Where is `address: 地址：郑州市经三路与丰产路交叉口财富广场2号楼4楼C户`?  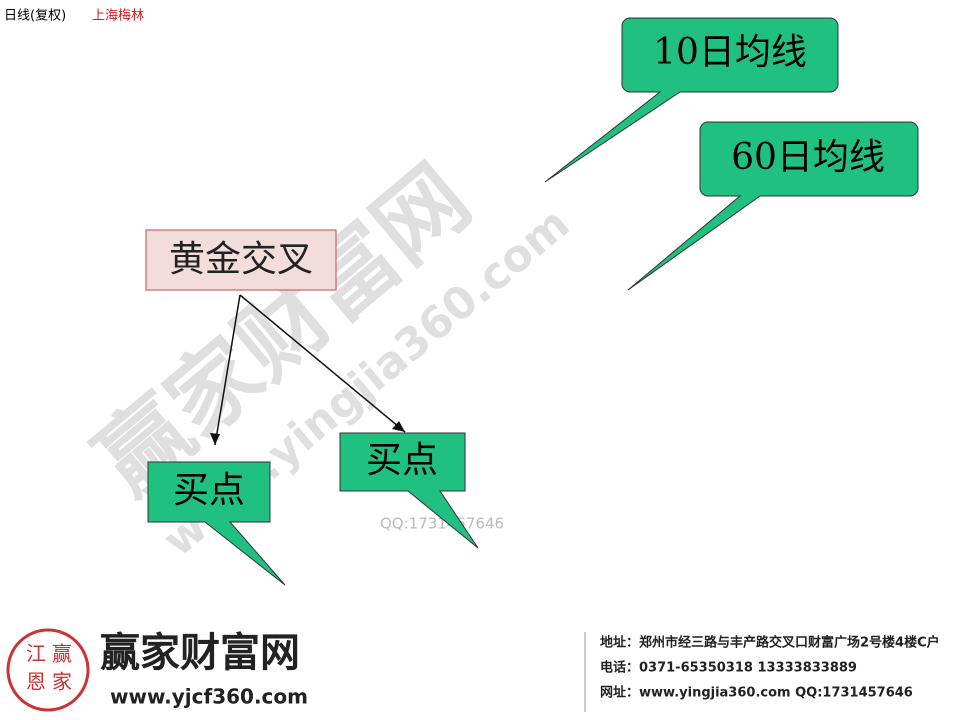
address: 地址：郑州市经三路与丰产路交叉口财富广场2号楼4楼C户 is located at coordinates (770, 643).